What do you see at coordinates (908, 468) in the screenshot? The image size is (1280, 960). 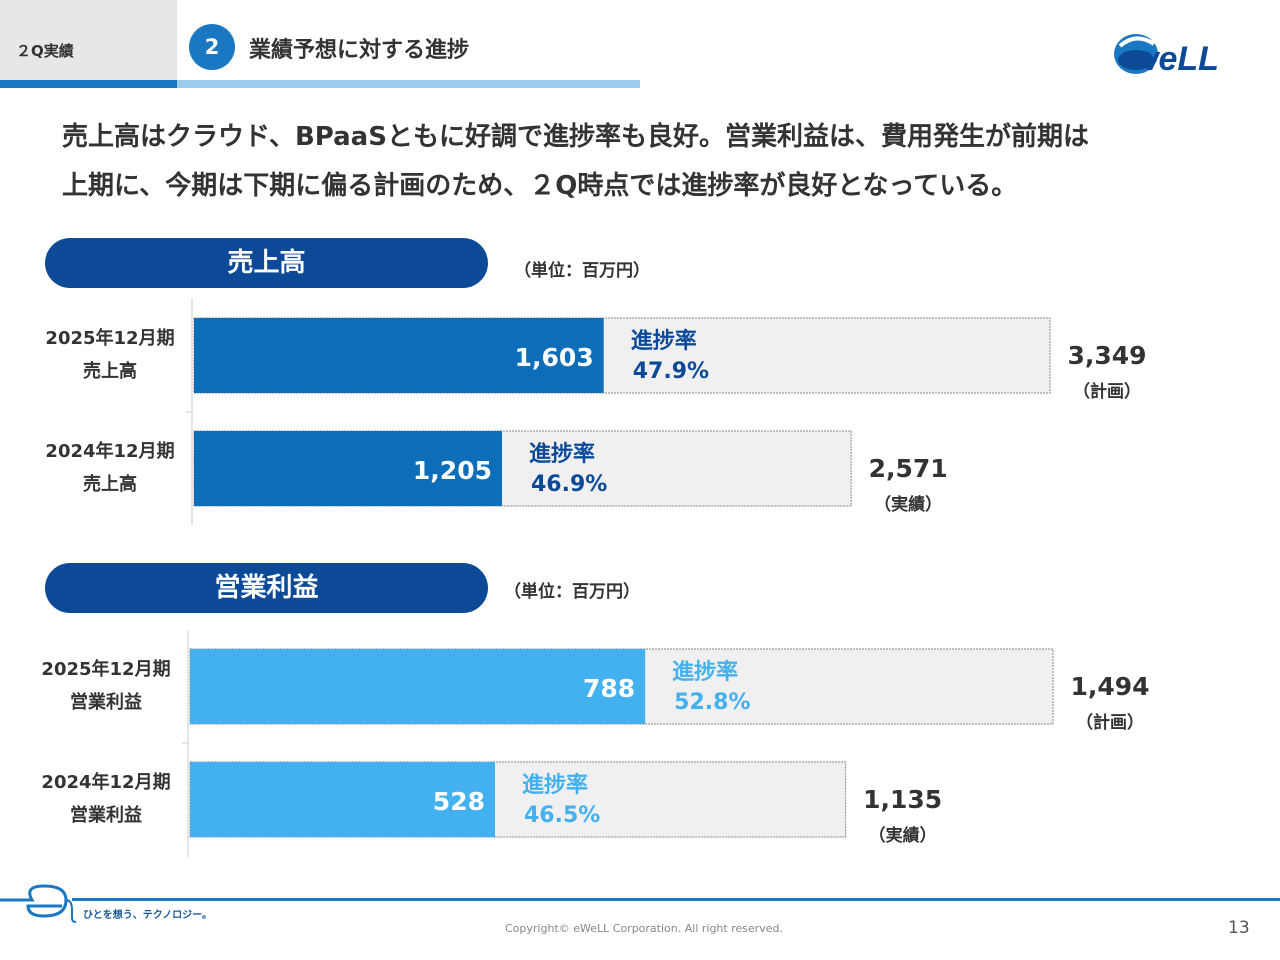 I see `full-year-value: 2,571` at bounding box center [908, 468].